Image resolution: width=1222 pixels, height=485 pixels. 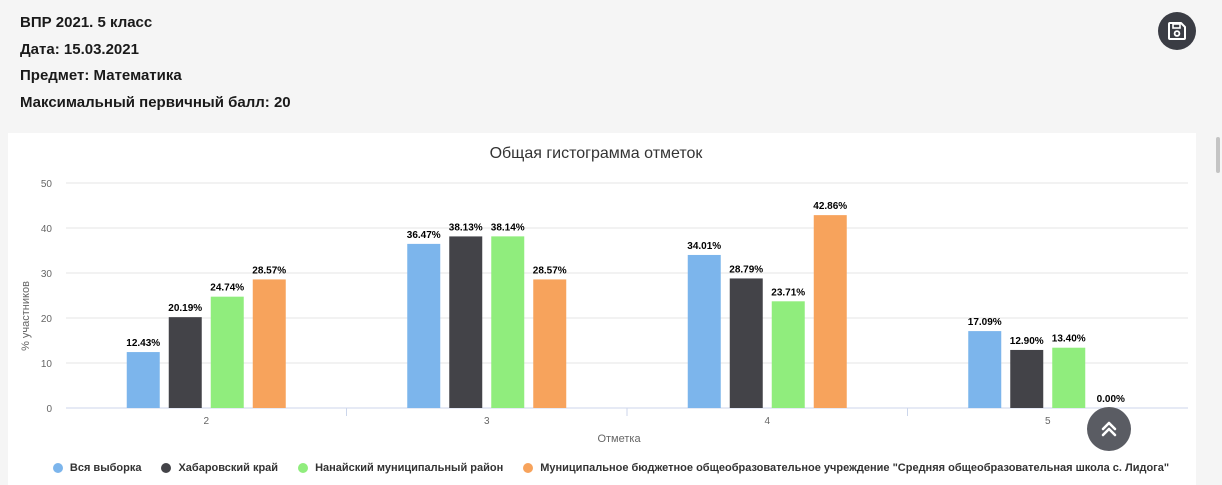 I want to click on y-tick-label: 40, so click(x=47, y=229).